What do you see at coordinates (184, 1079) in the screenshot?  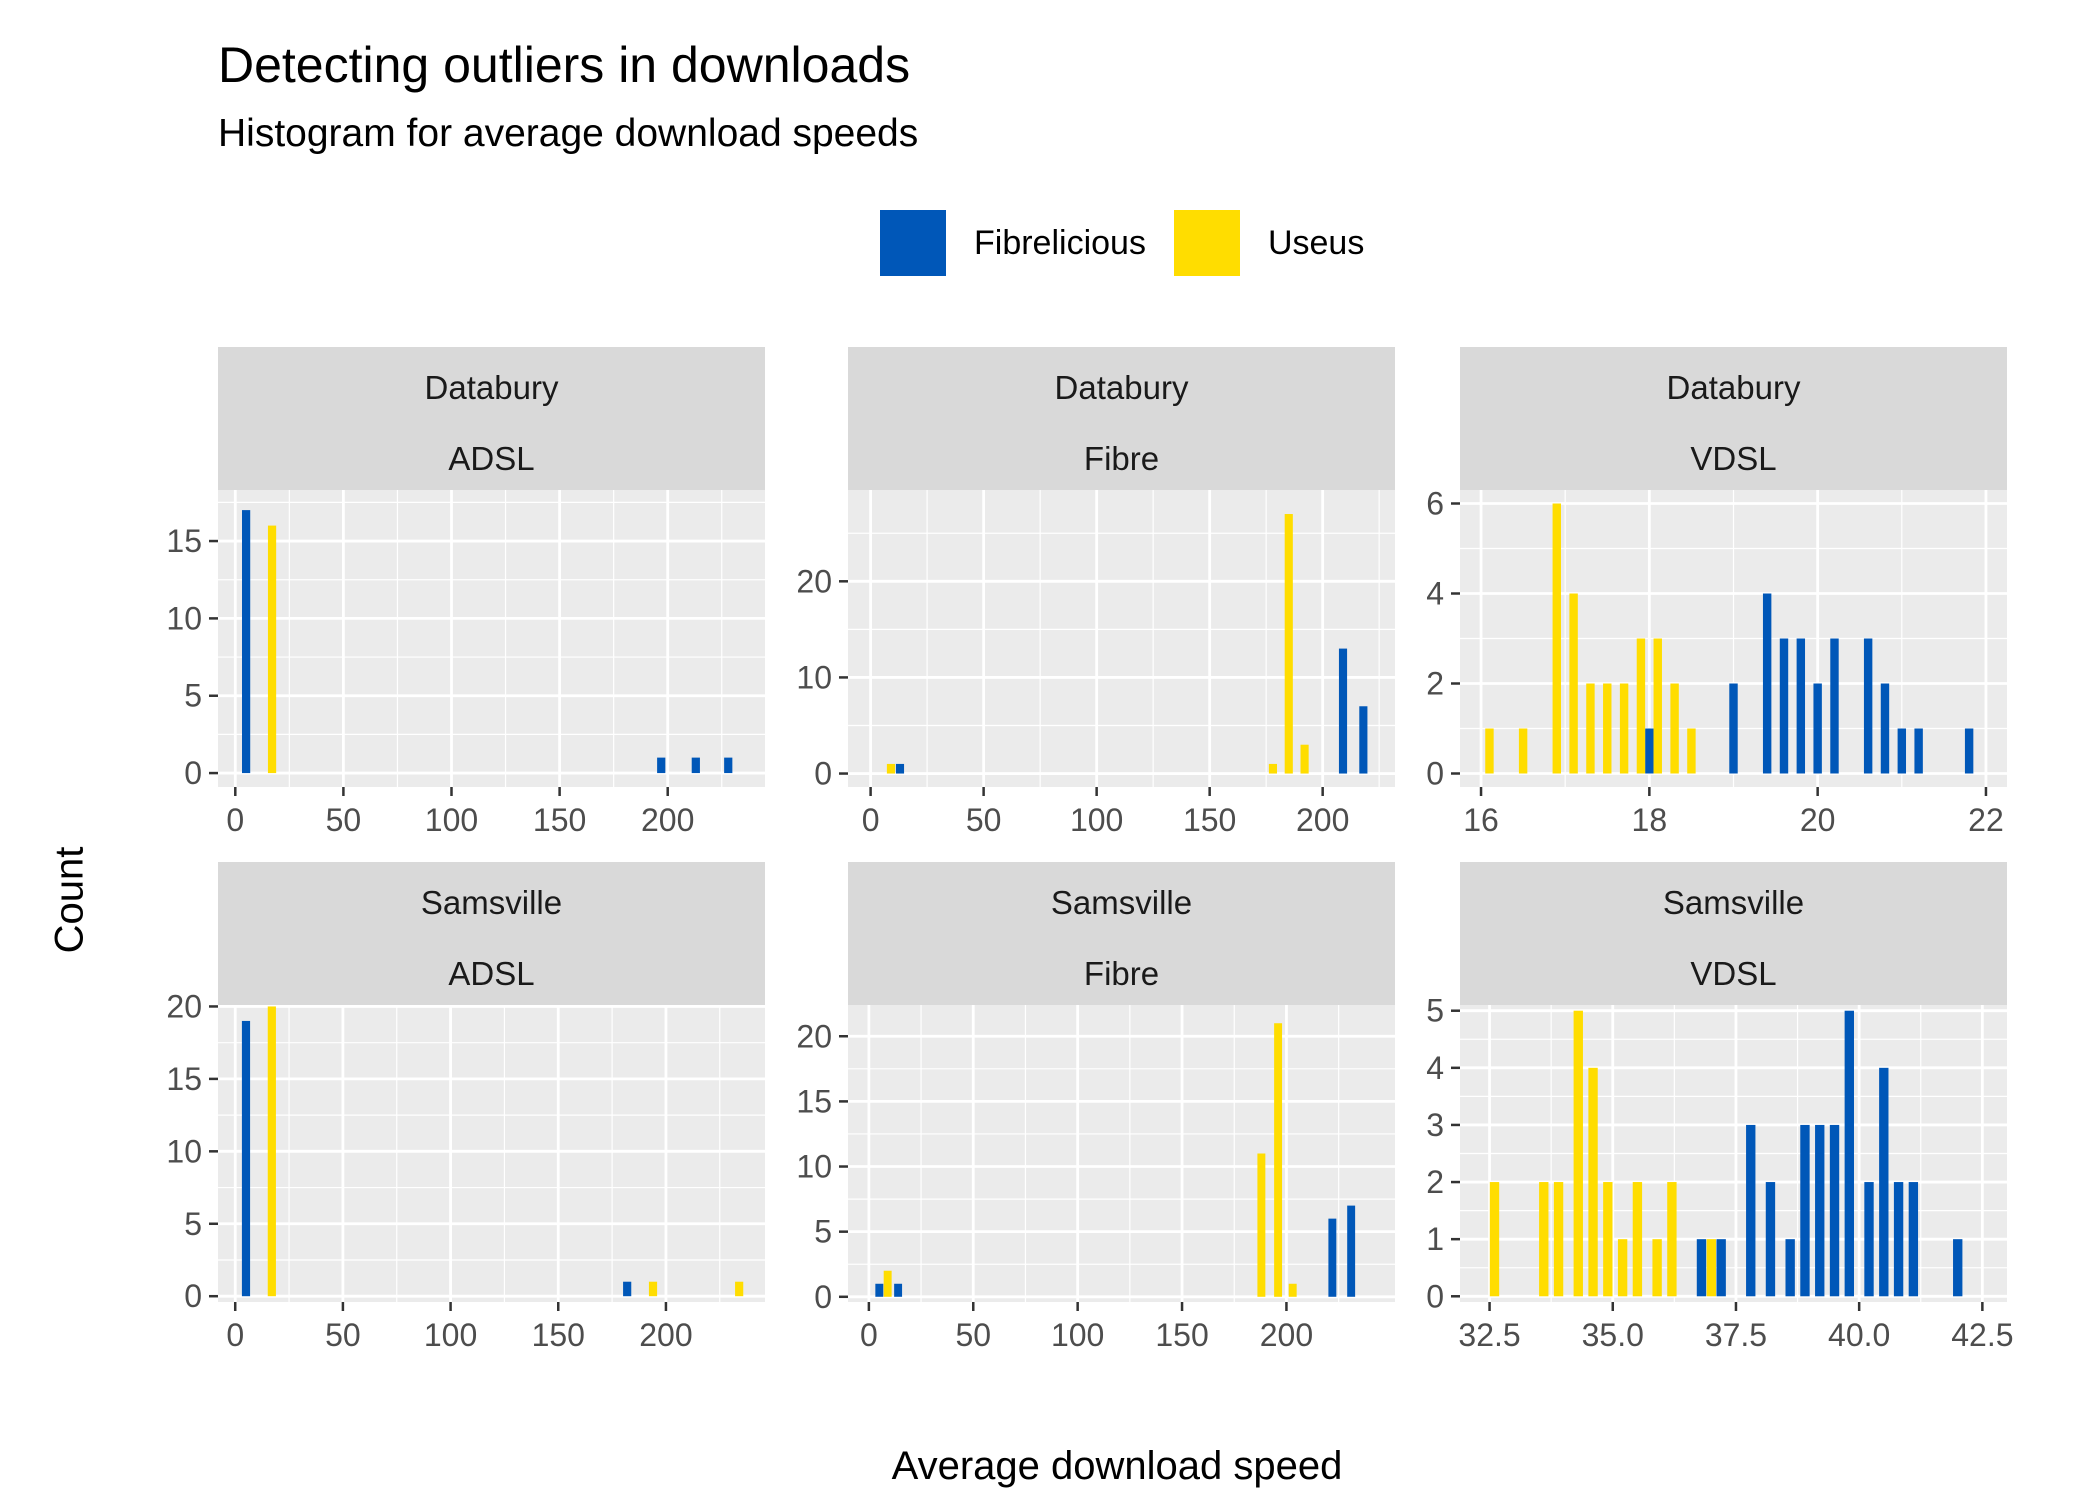 I see `y-tick-label: 15` at bounding box center [184, 1079].